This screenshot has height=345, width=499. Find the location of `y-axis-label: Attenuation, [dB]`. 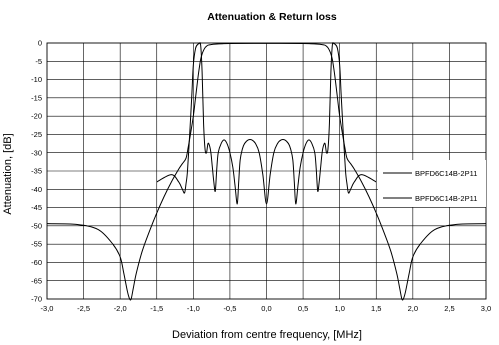

y-axis-label: Attenuation, [dB] is located at coordinates (8, 173).